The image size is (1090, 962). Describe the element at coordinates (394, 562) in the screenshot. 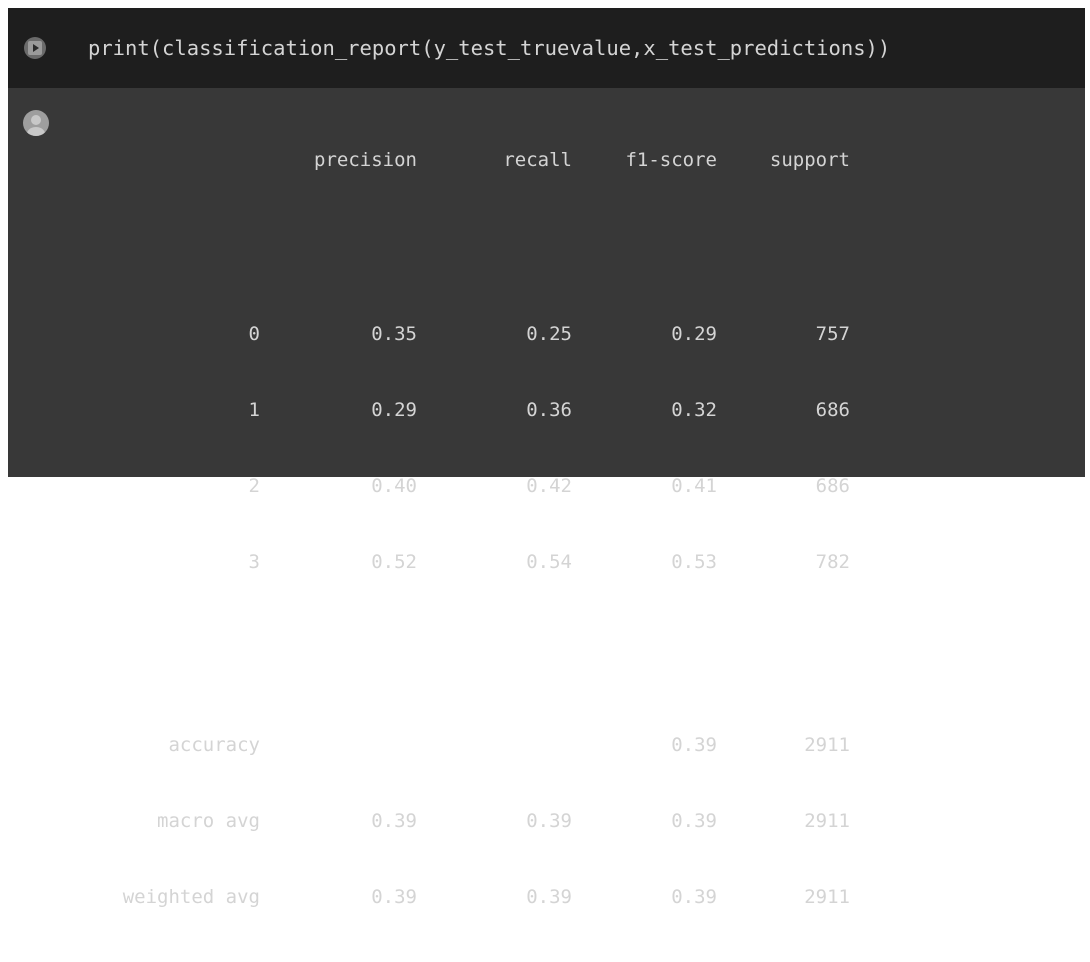

I see `row-precision: 0.52` at that location.